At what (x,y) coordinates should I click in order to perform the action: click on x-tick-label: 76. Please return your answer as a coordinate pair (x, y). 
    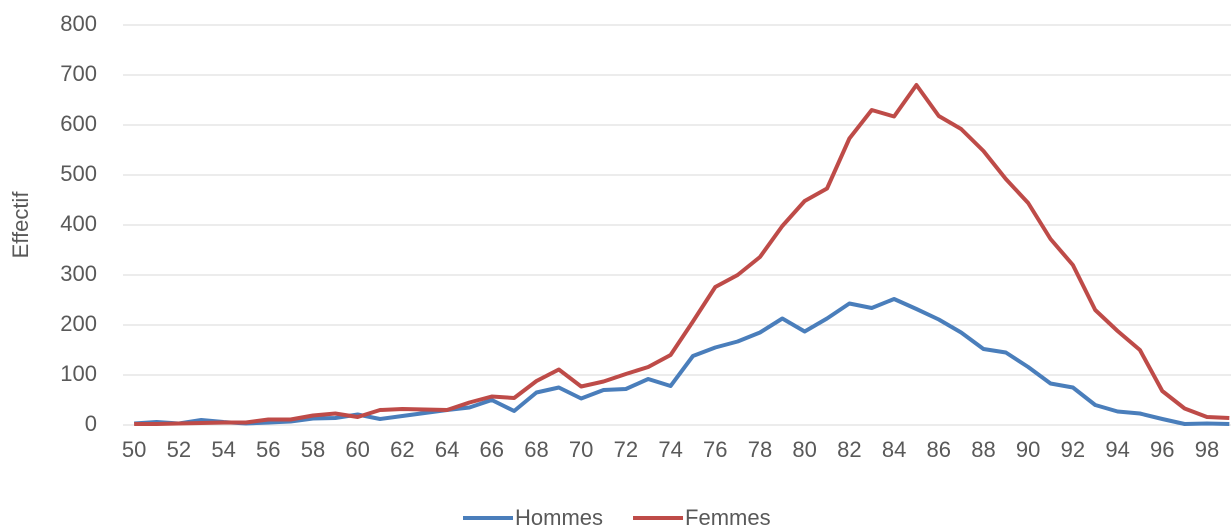
    Looking at the image, I should click on (715, 449).